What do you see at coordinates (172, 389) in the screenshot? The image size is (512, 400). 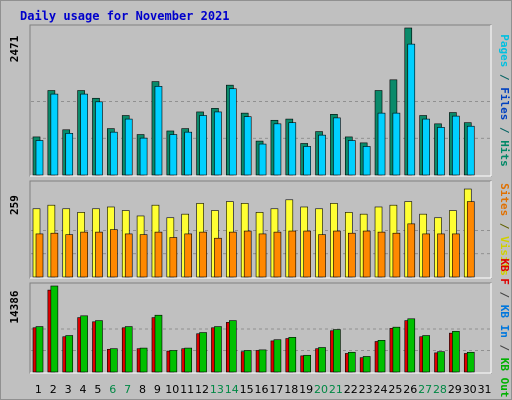 I see `day-label: 10` at bounding box center [172, 389].